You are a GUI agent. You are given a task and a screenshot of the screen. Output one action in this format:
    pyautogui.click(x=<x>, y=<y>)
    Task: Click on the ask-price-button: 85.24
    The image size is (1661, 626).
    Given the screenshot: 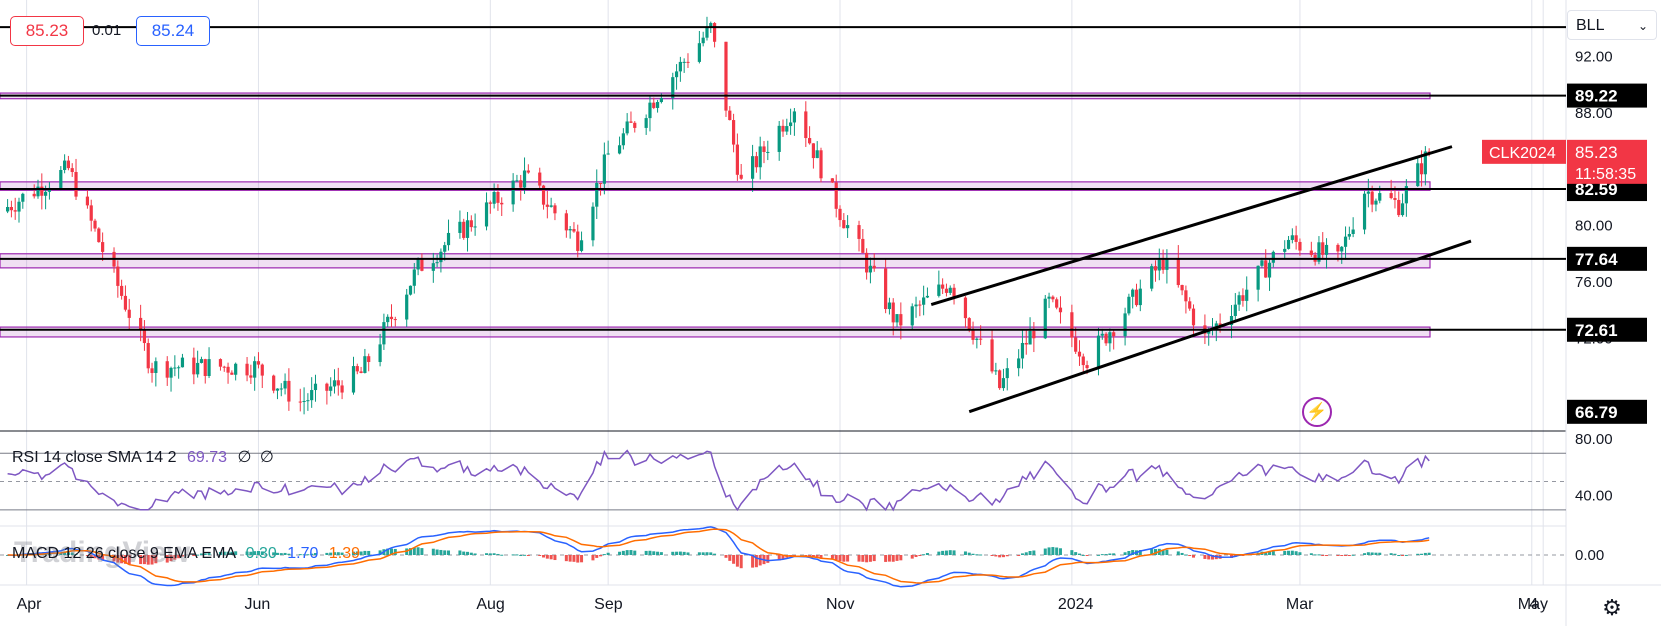 What is the action you would take?
    pyautogui.click(x=173, y=31)
    